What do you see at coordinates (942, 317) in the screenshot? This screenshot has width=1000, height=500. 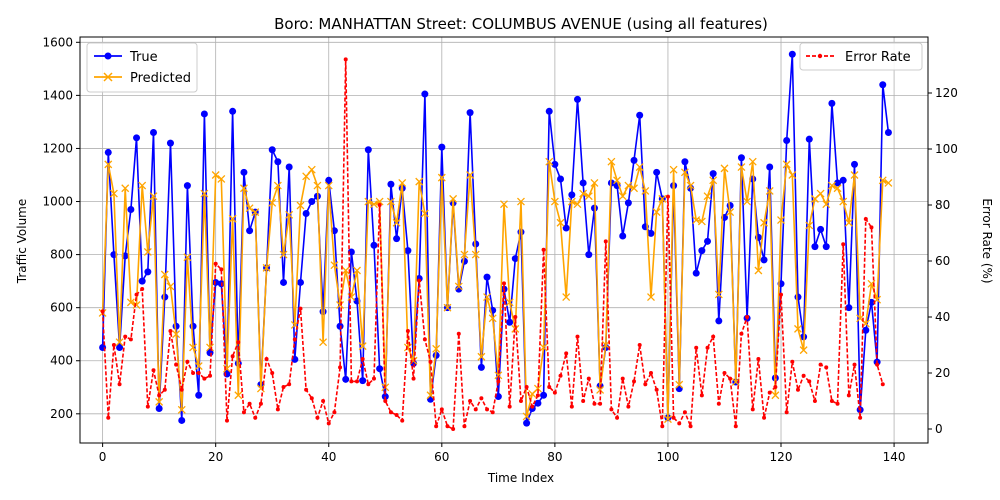 I see `y2-tick-label: 40` at bounding box center [942, 317].